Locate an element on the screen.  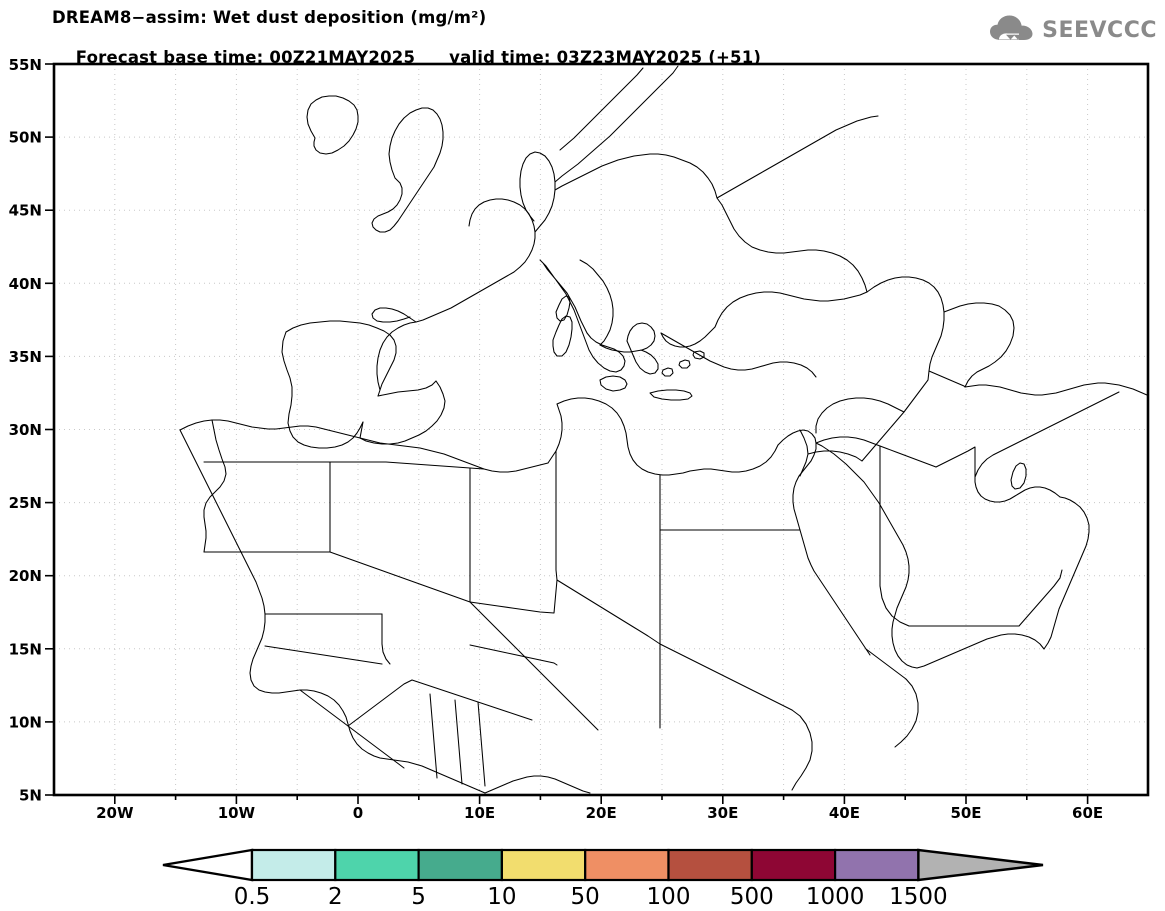
valid-time-label: valid time: 03Z23MAY2025 (+51) is located at coordinates (605, 57).